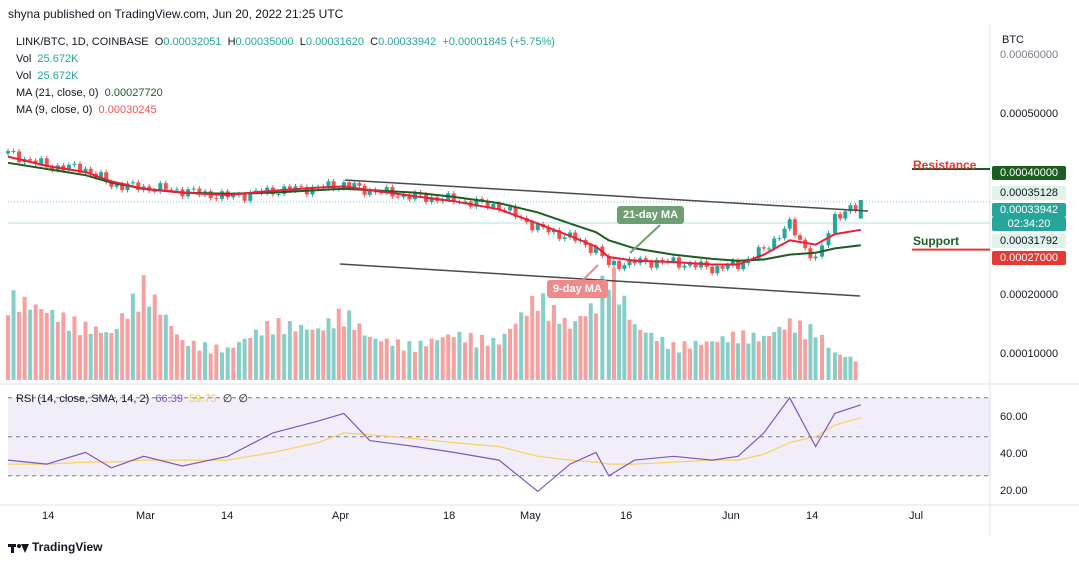  Describe the element at coordinates (1029, 354) in the screenshot. I see `price-tick-100: 0.00010000` at that location.